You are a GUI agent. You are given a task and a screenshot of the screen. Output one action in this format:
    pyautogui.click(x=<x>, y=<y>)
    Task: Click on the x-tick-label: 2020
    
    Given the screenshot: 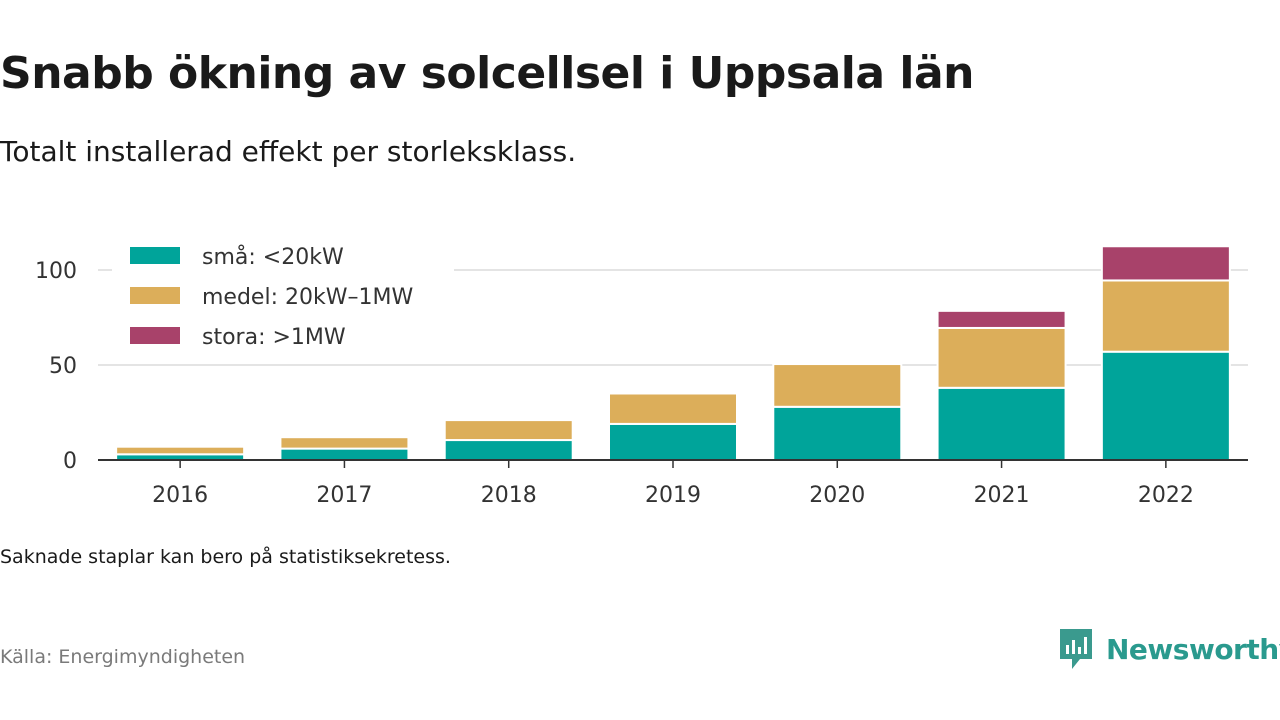 What is the action you would take?
    pyautogui.click(x=837, y=495)
    